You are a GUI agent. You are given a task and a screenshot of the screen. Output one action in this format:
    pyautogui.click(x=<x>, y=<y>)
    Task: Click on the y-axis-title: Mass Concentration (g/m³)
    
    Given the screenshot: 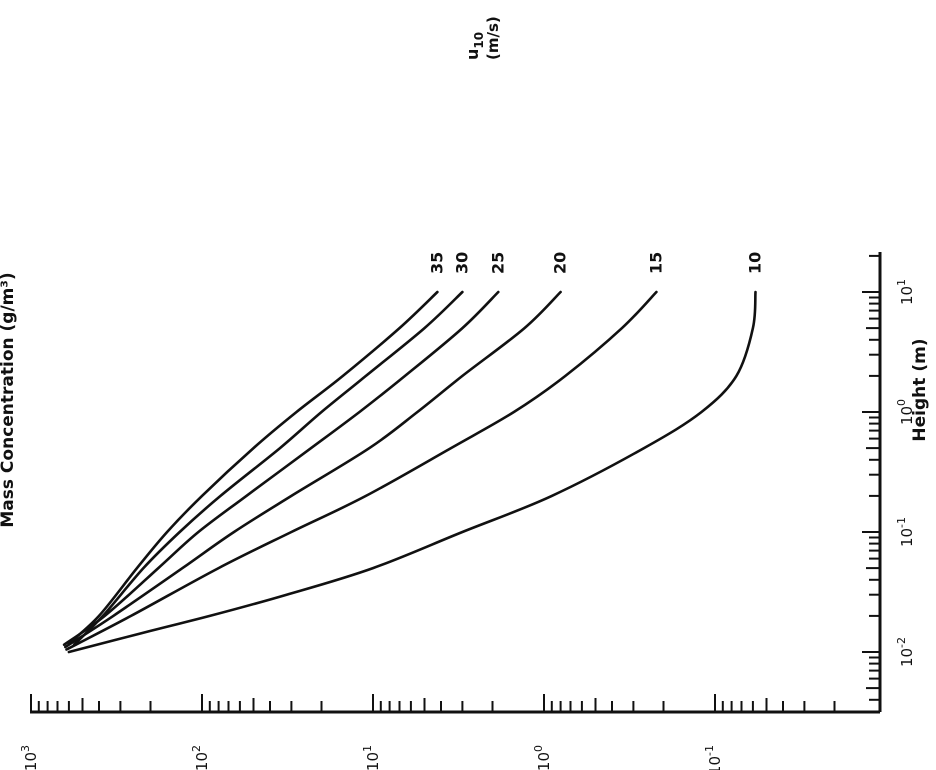 What is the action you would take?
    pyautogui.click(x=9, y=399)
    